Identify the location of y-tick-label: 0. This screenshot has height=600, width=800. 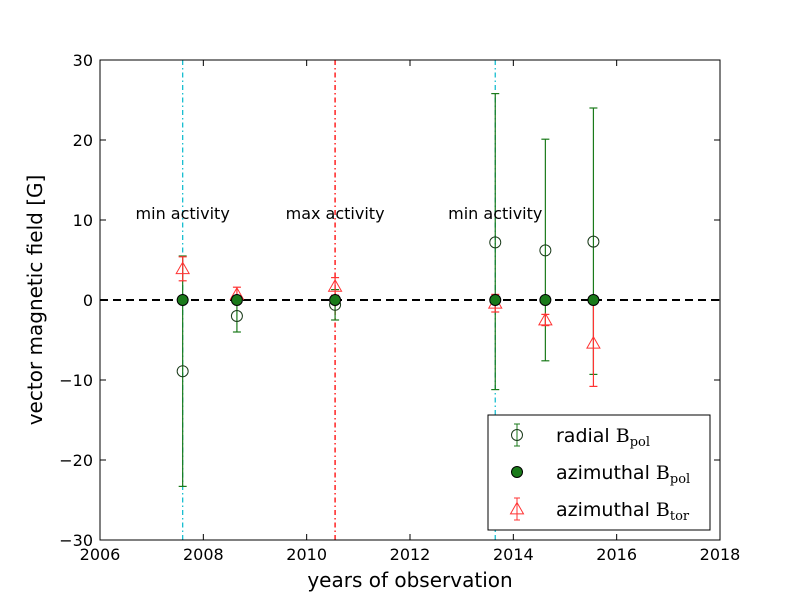
(88, 300).